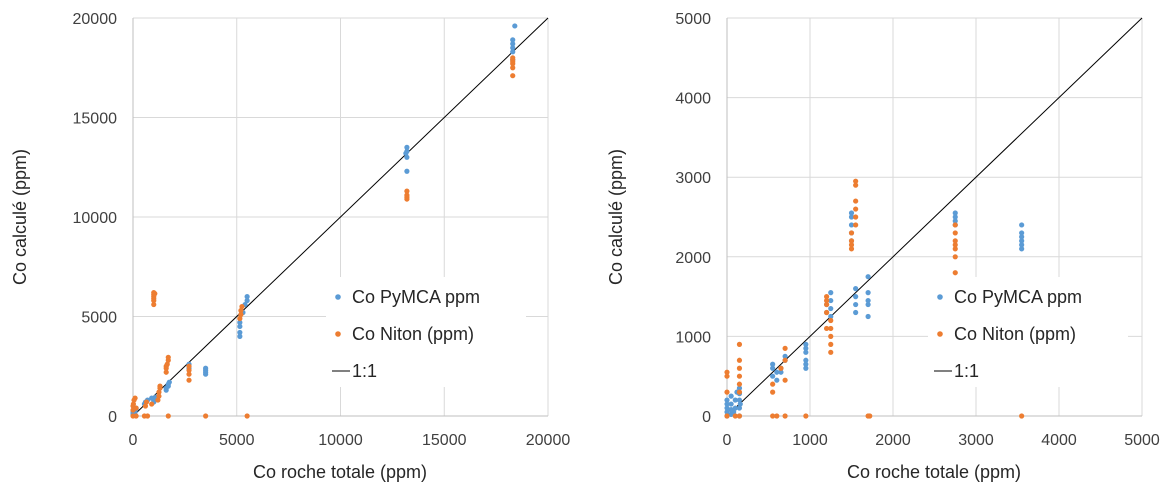 This screenshot has height=490, width=1174. I want to click on x-tick-label: 0, so click(727, 440).